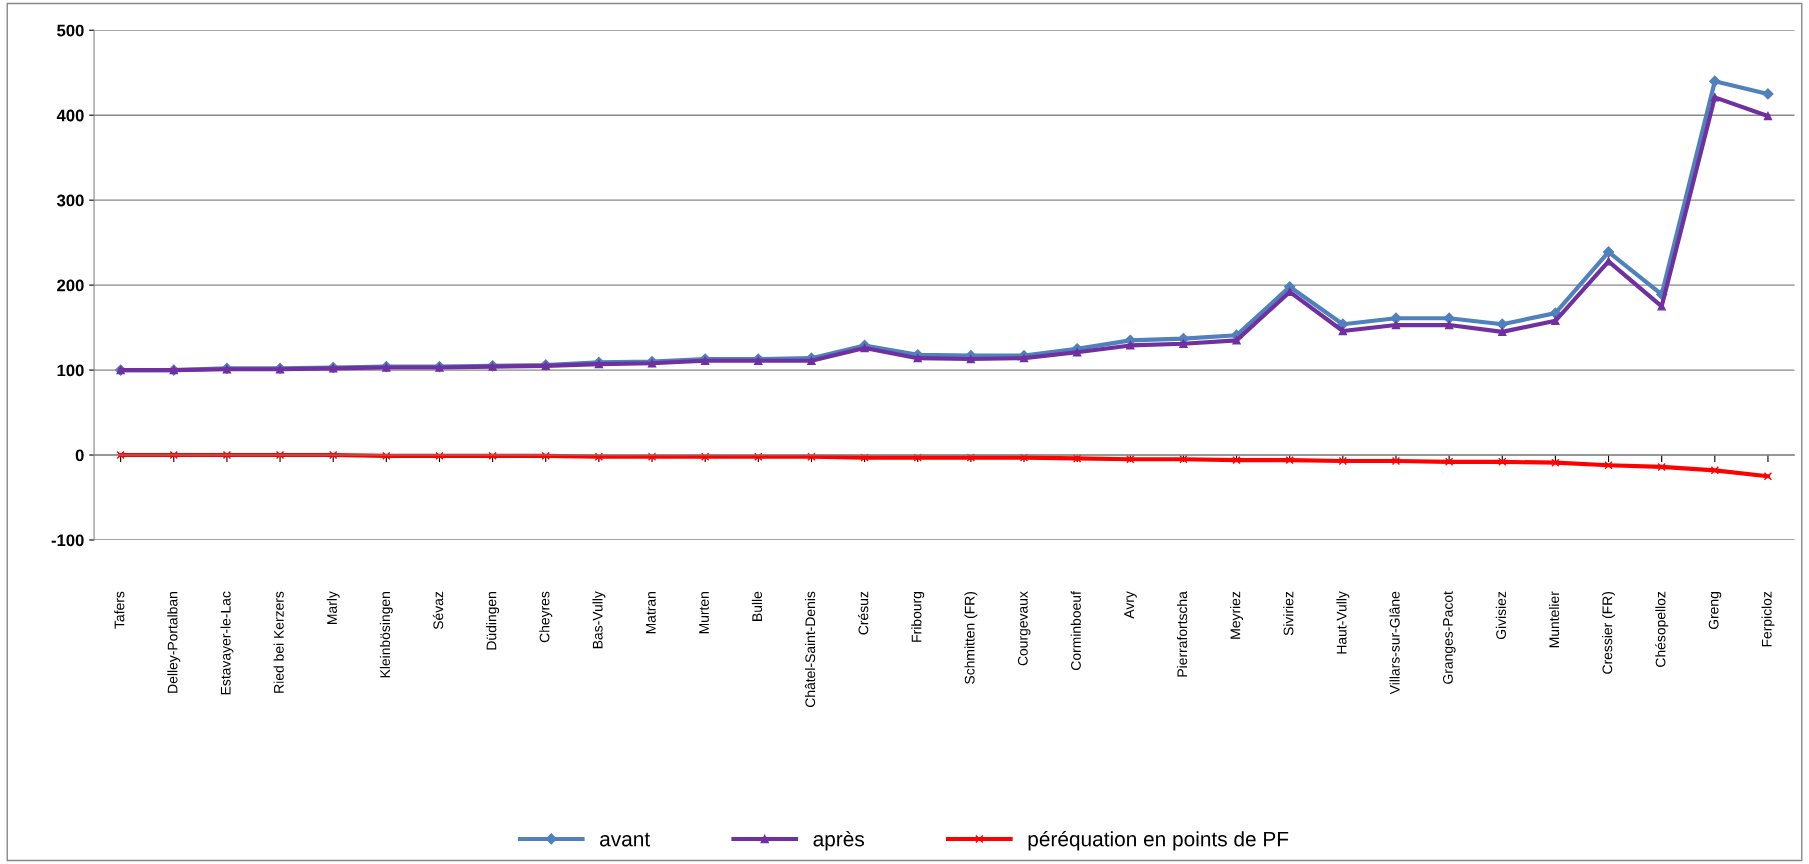 The image size is (1809, 864). I want to click on y-tick-label: 500, so click(70, 30).